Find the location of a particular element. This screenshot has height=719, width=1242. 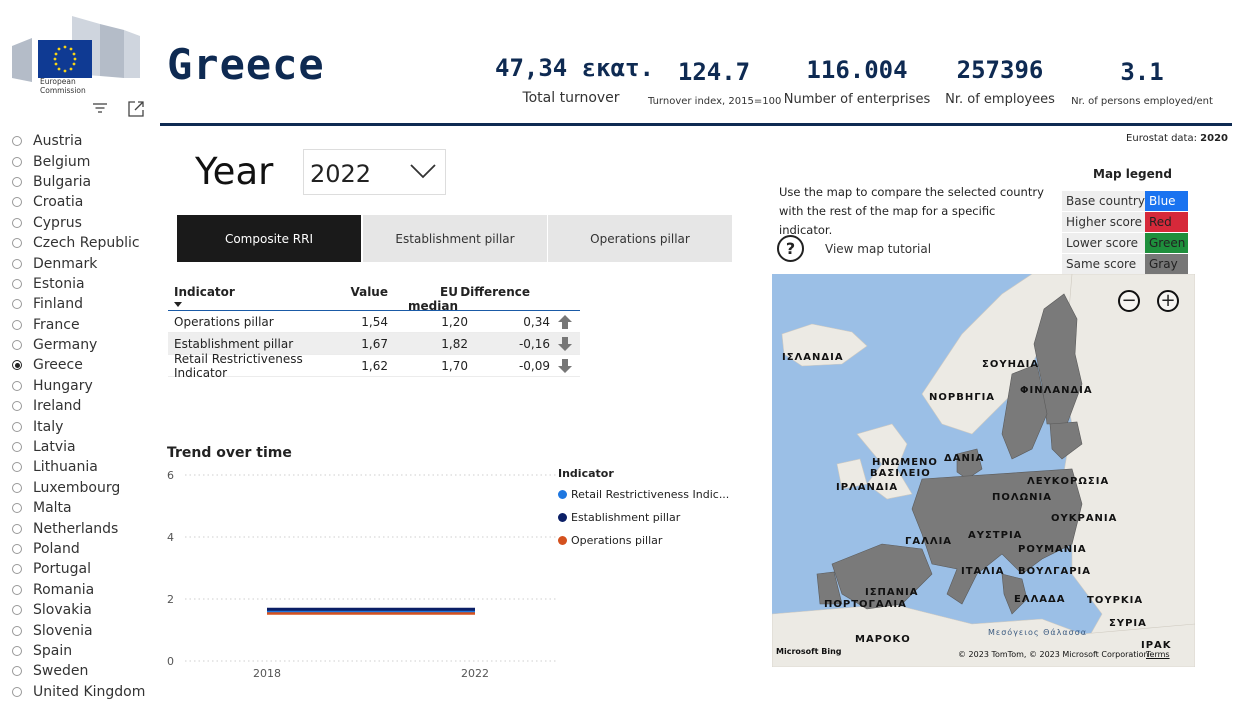

country-label: Latvia is located at coordinates (54, 447).